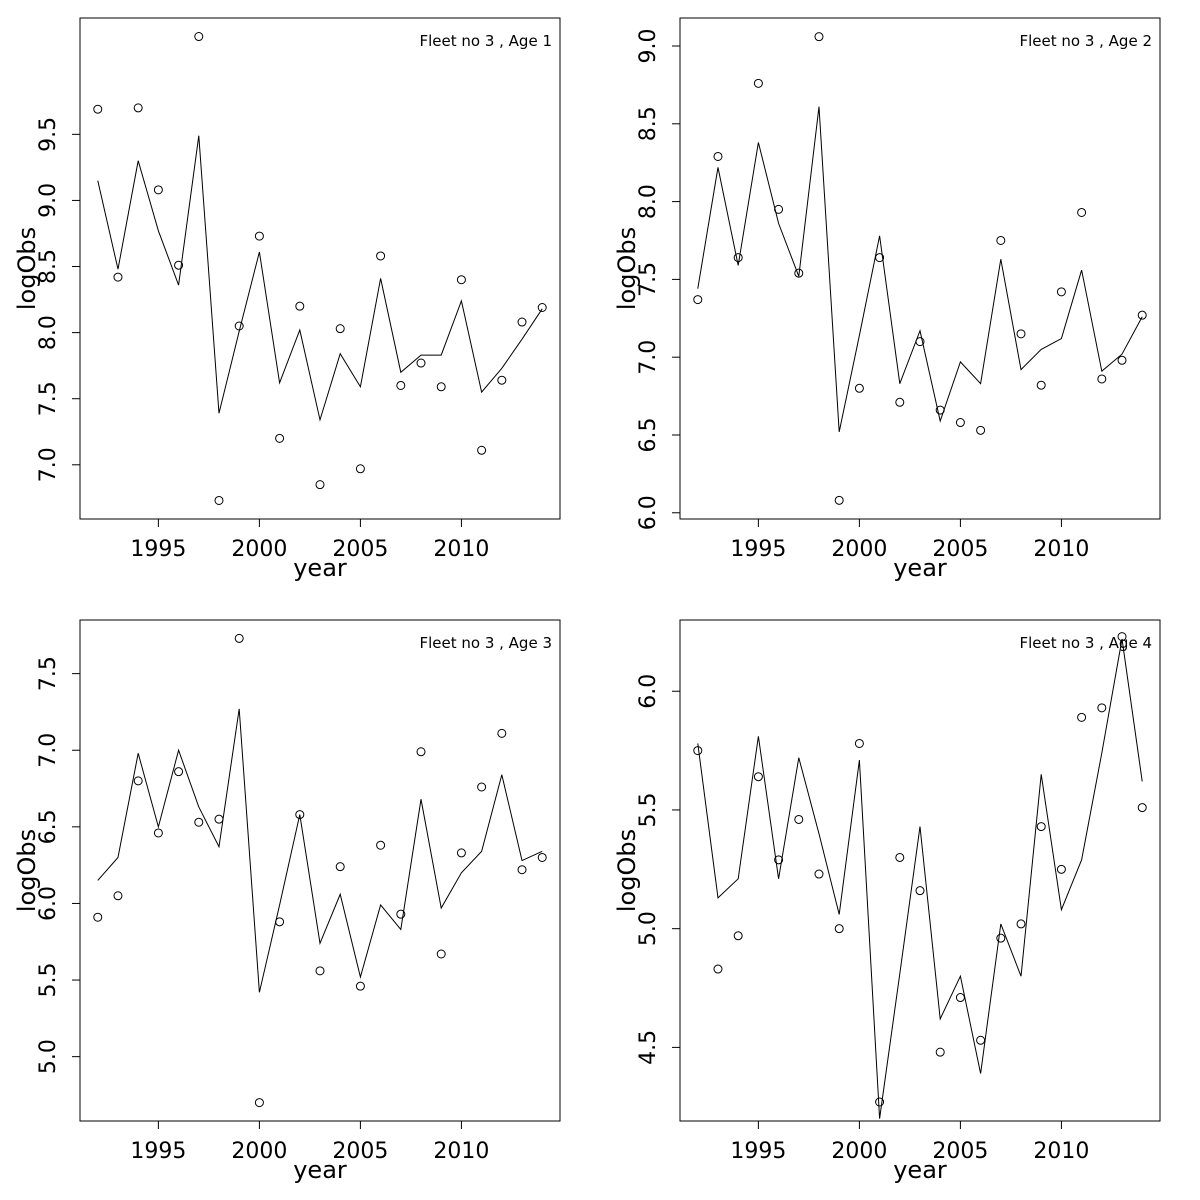 This screenshot has height=1200, width=1200. Describe the element at coordinates (1085, 643) in the screenshot. I see `panel-title: Fleet no 3 , Age 4` at that location.